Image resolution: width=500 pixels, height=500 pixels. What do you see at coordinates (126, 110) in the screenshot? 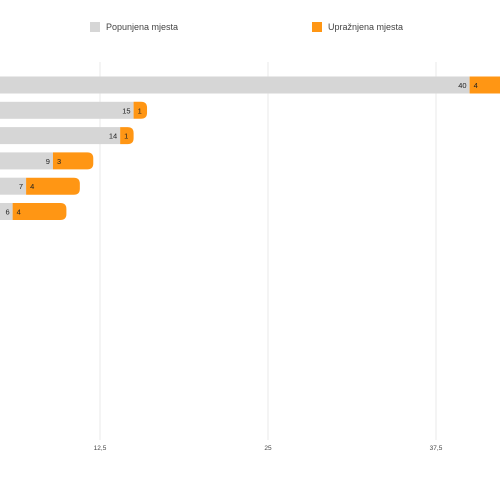
I see `data-label-filled: 15` at bounding box center [126, 110].